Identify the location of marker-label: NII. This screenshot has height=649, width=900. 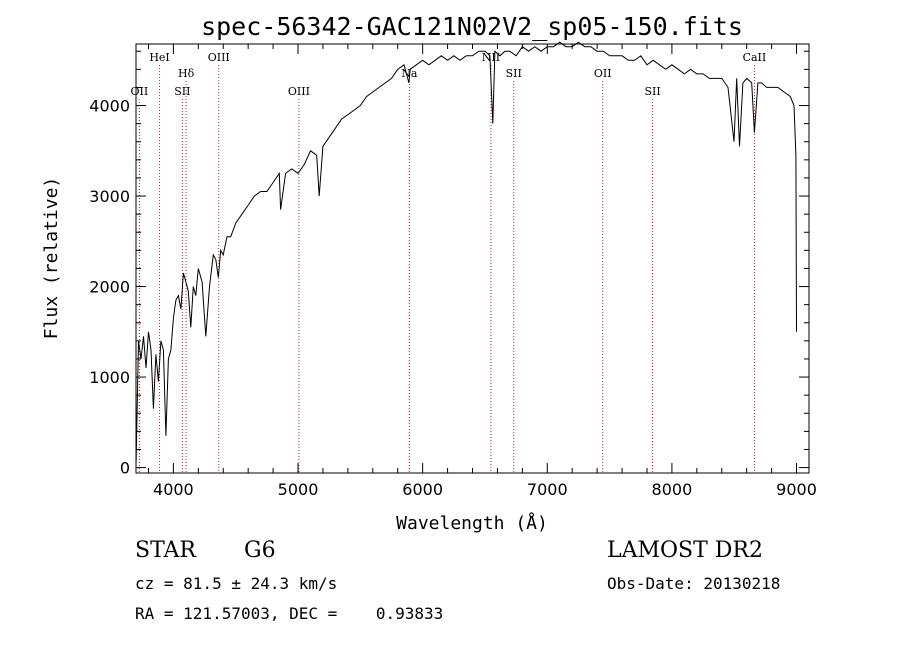
(491, 57).